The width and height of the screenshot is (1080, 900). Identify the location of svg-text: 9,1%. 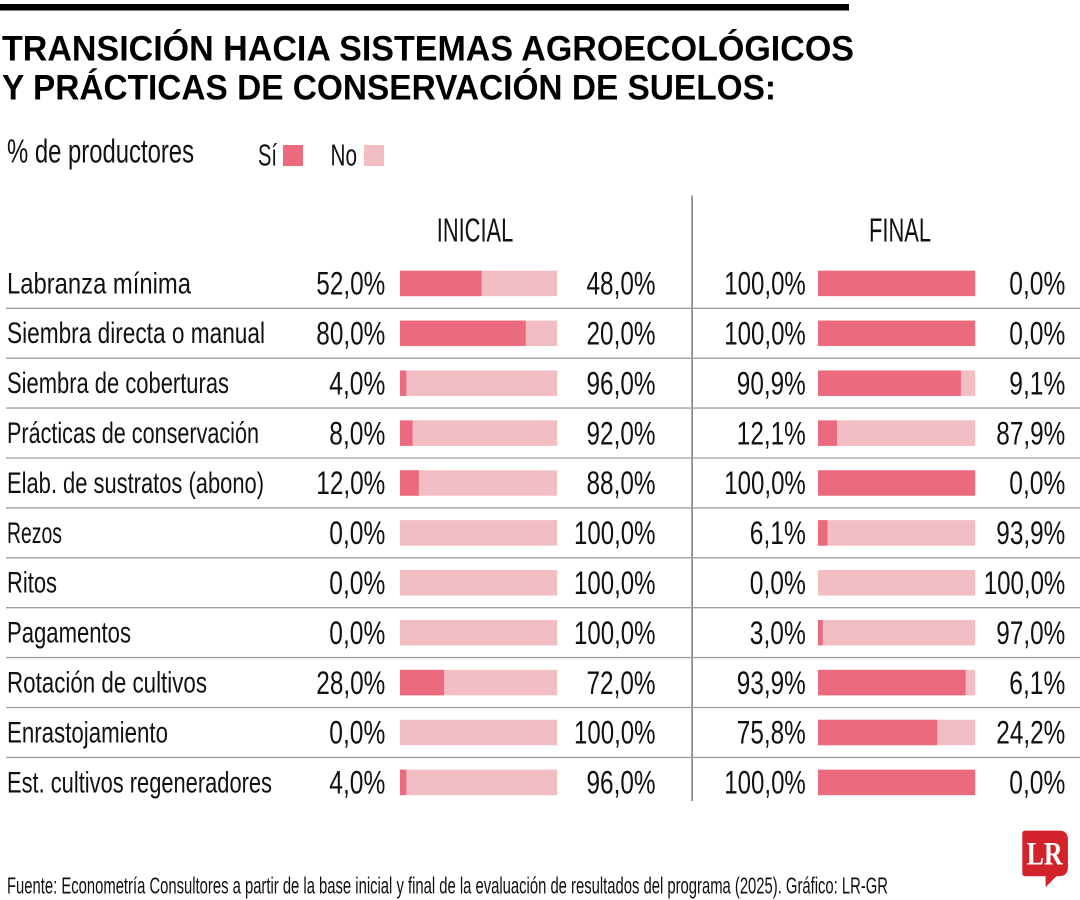
(1037, 383).